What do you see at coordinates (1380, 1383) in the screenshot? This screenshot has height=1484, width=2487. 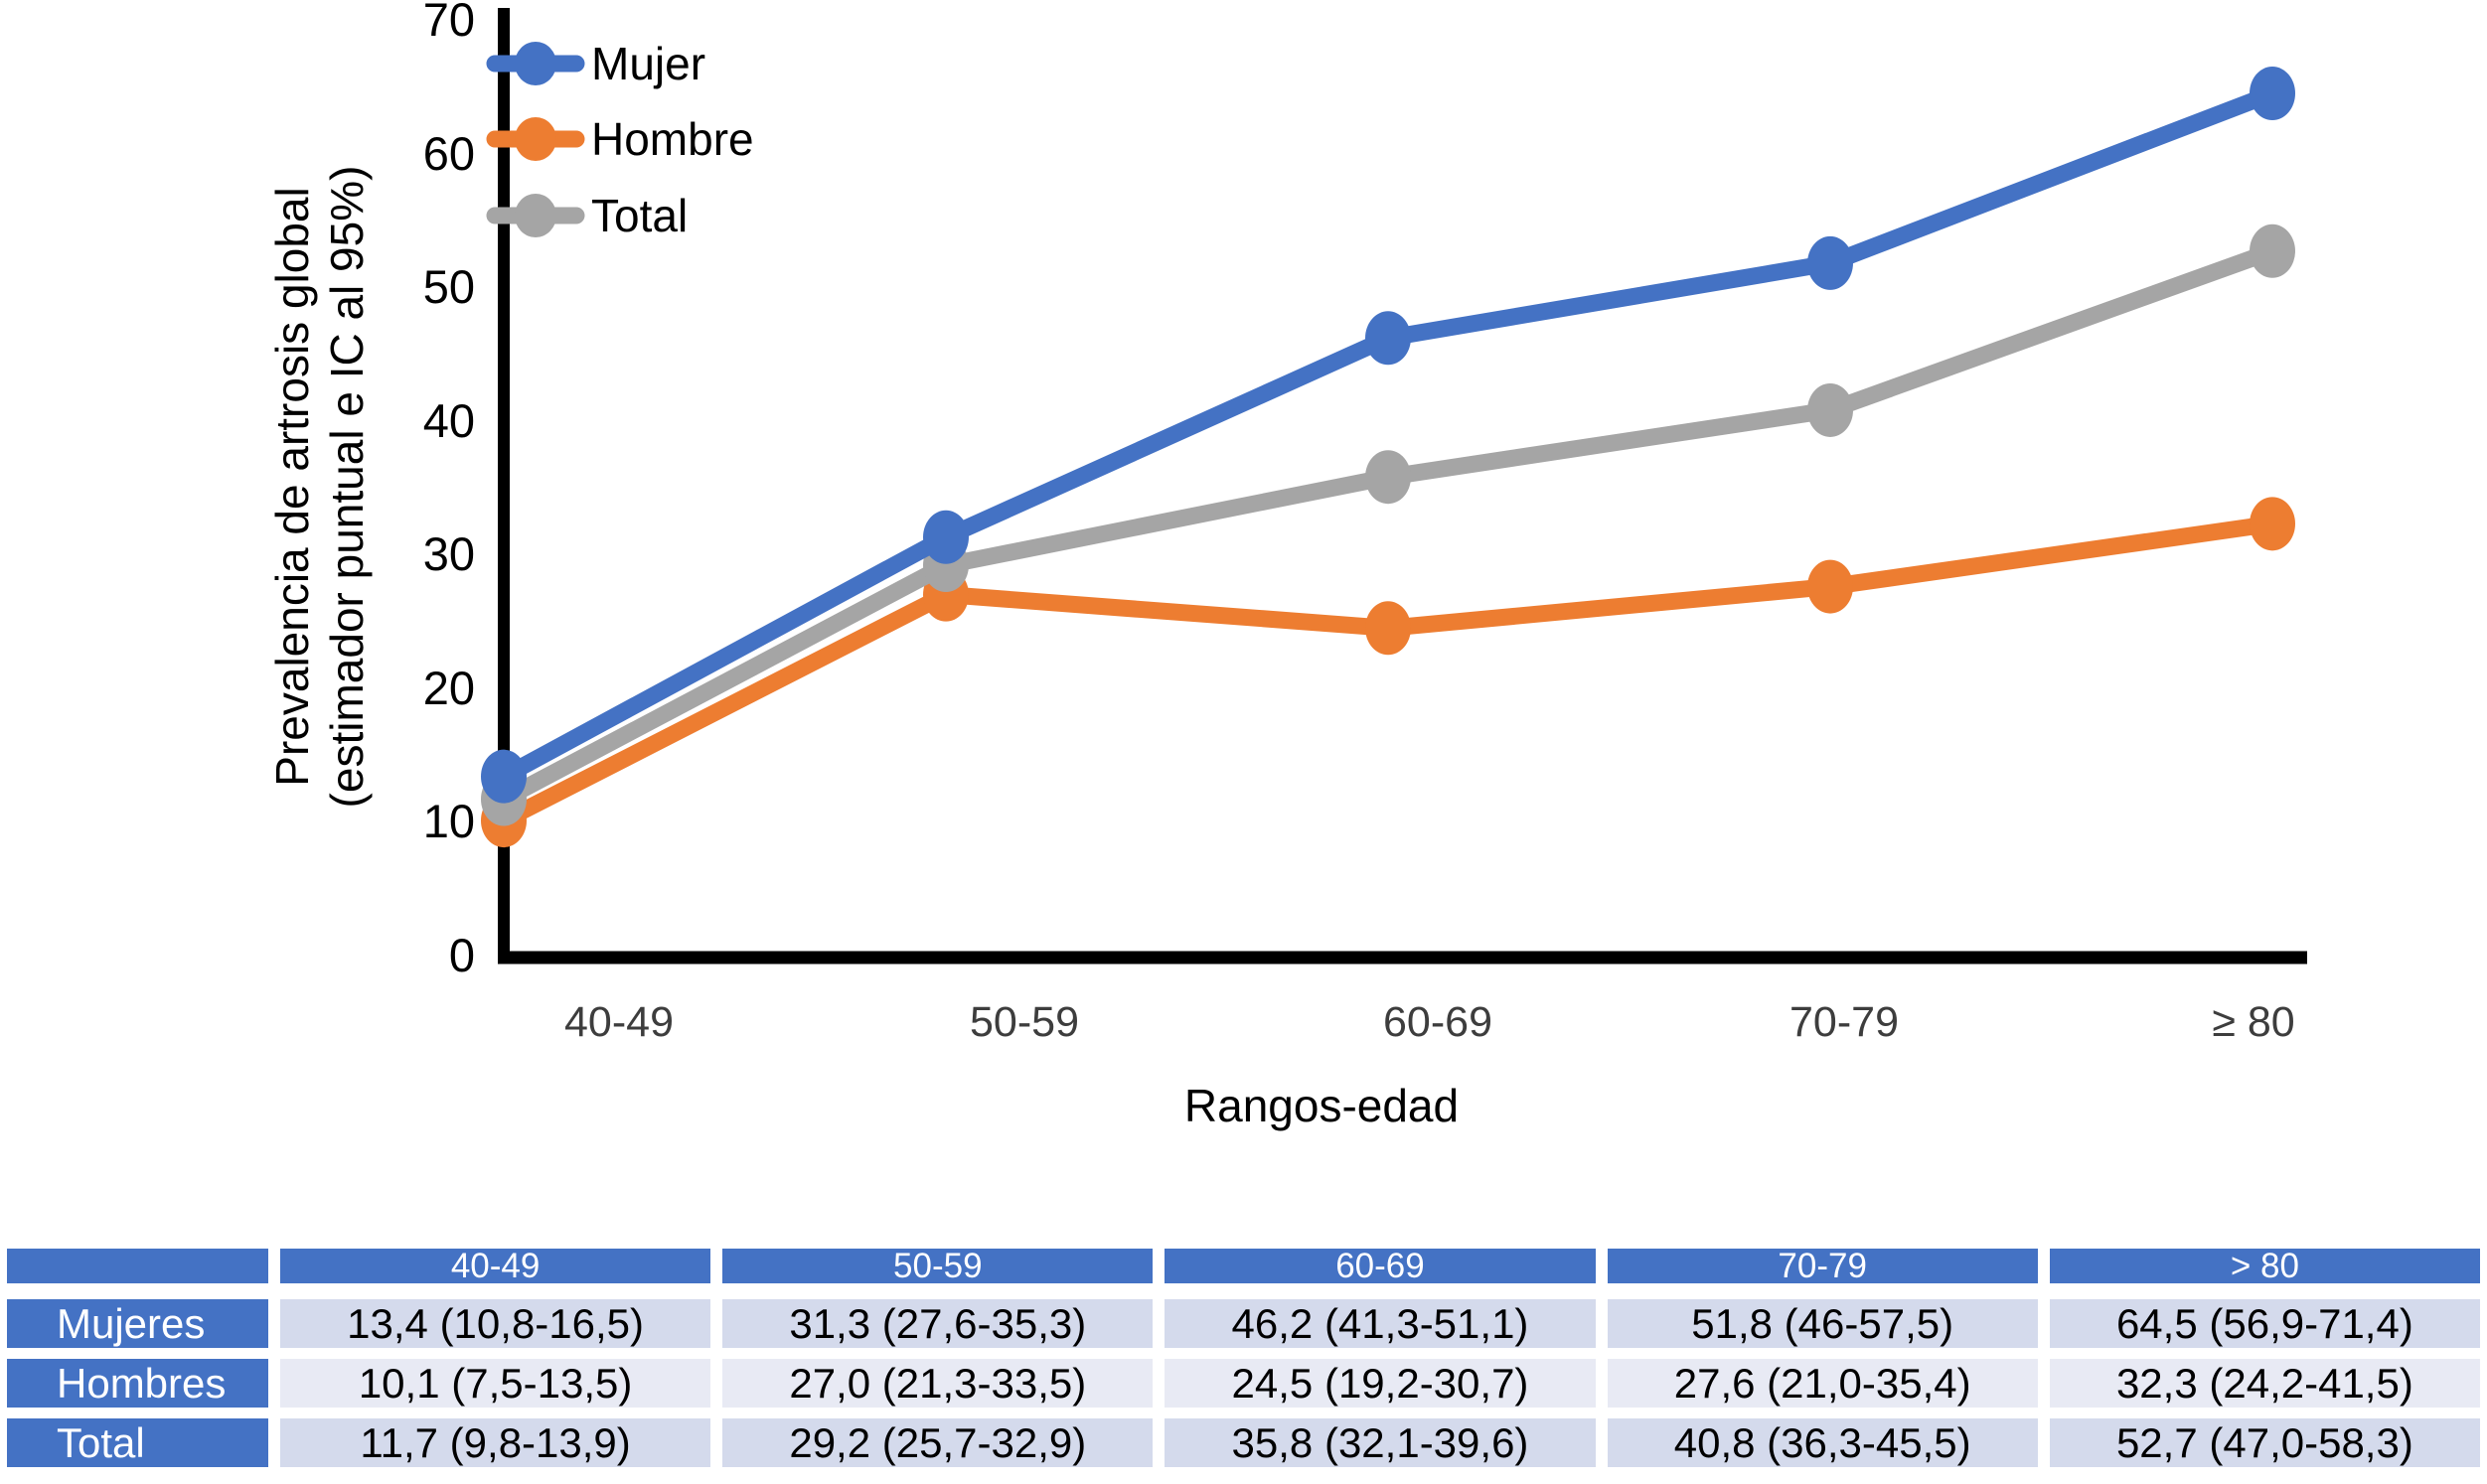 I see `cell-hombres-60-69: 24,5 (19,2-30,7)` at bounding box center [1380, 1383].